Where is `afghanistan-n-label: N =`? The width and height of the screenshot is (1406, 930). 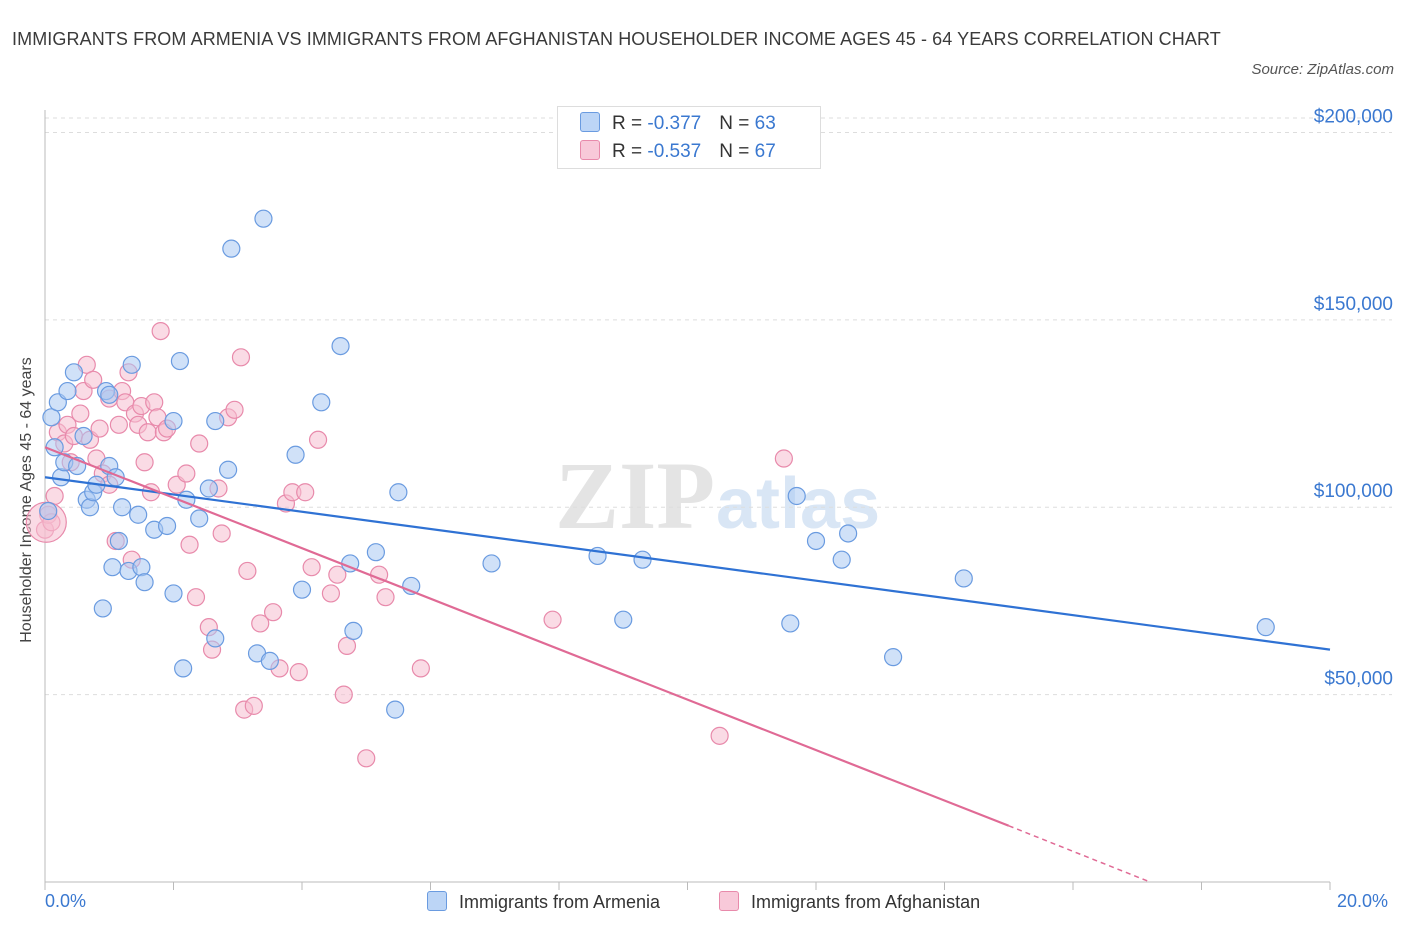 afghanistan-n-label: N = is located at coordinates (737, 151).